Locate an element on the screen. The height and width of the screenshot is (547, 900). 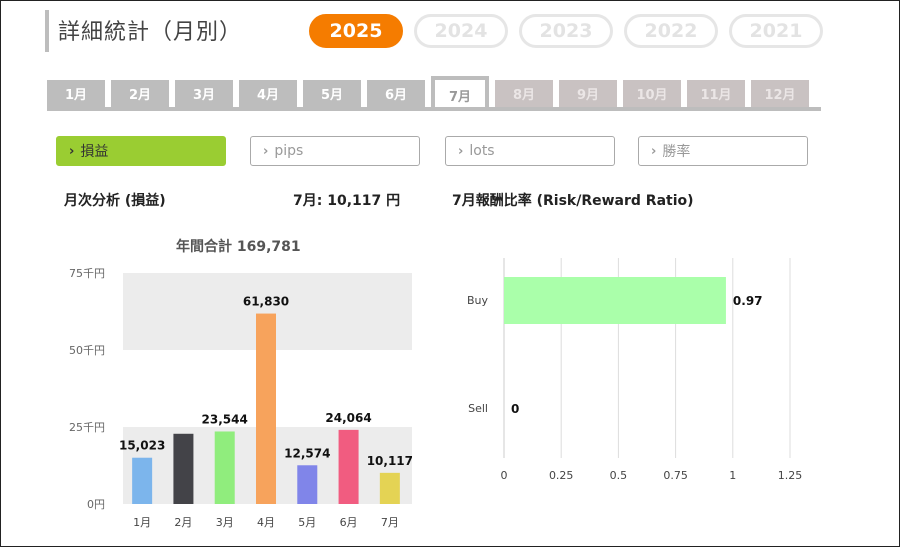
x-tick-label: 5月 is located at coordinates (307, 522).